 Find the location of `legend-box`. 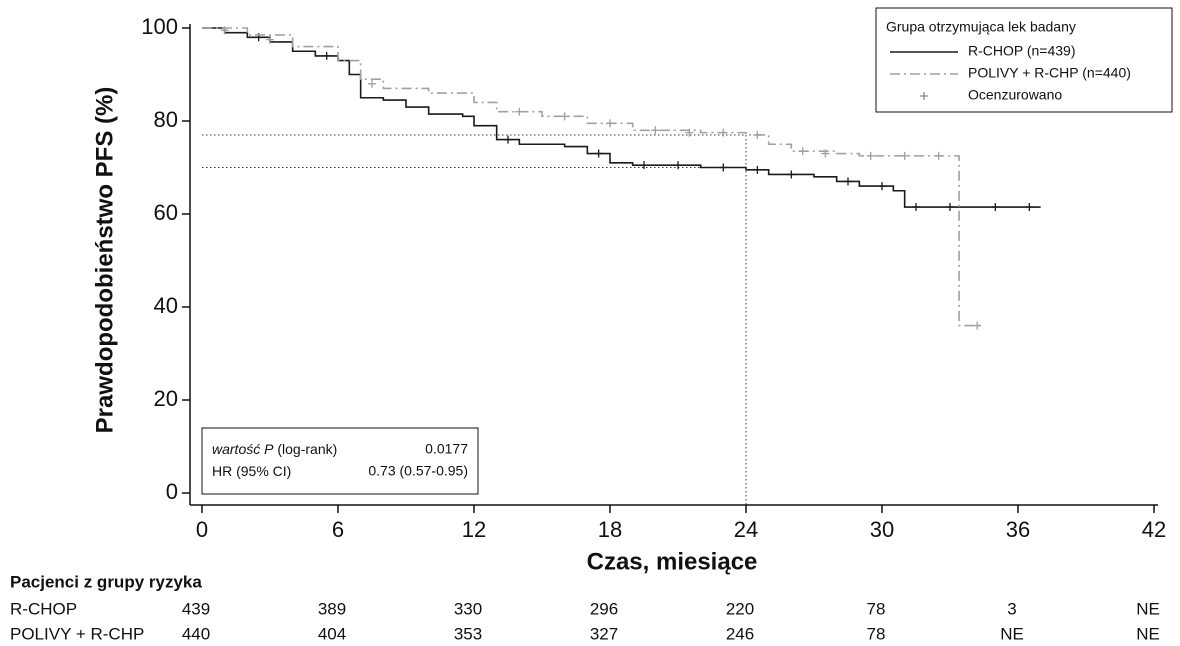

legend-box is located at coordinates (1024, 60).